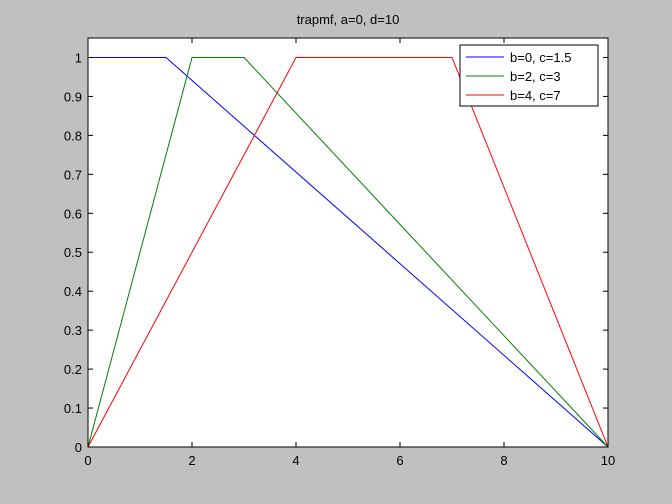 This screenshot has width=672, height=504. I want to click on y-tick-label: 0.5, so click(73, 252).